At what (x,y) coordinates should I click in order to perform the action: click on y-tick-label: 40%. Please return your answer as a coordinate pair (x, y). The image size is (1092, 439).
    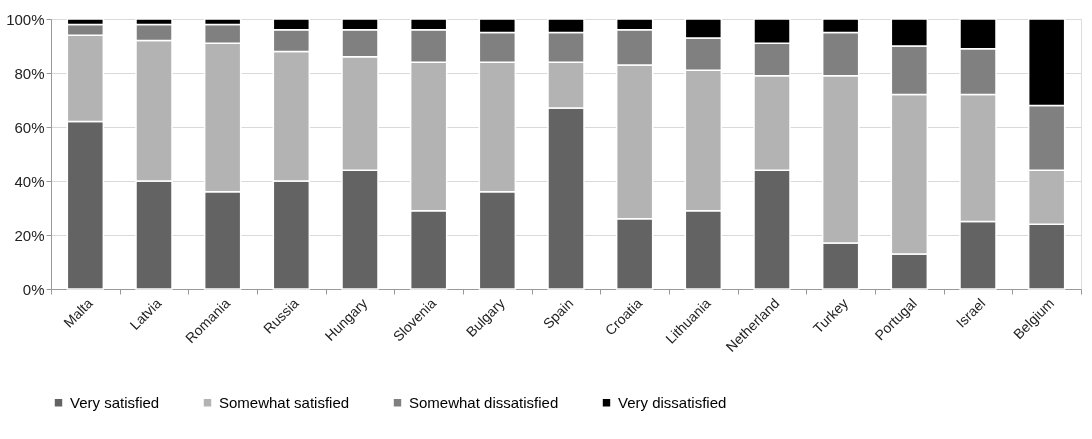
    Looking at the image, I should click on (29, 181).